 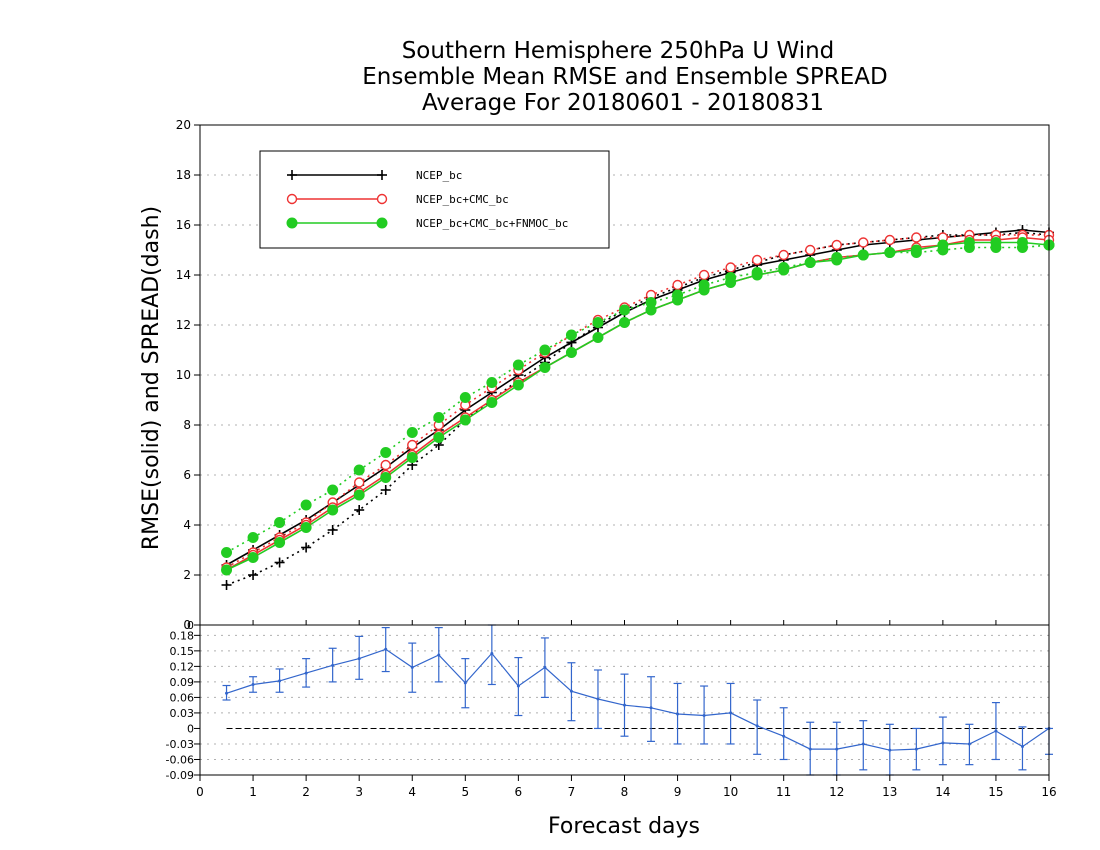 What do you see at coordinates (995, 792) in the screenshot?
I see `x-tick-label: 15` at bounding box center [995, 792].